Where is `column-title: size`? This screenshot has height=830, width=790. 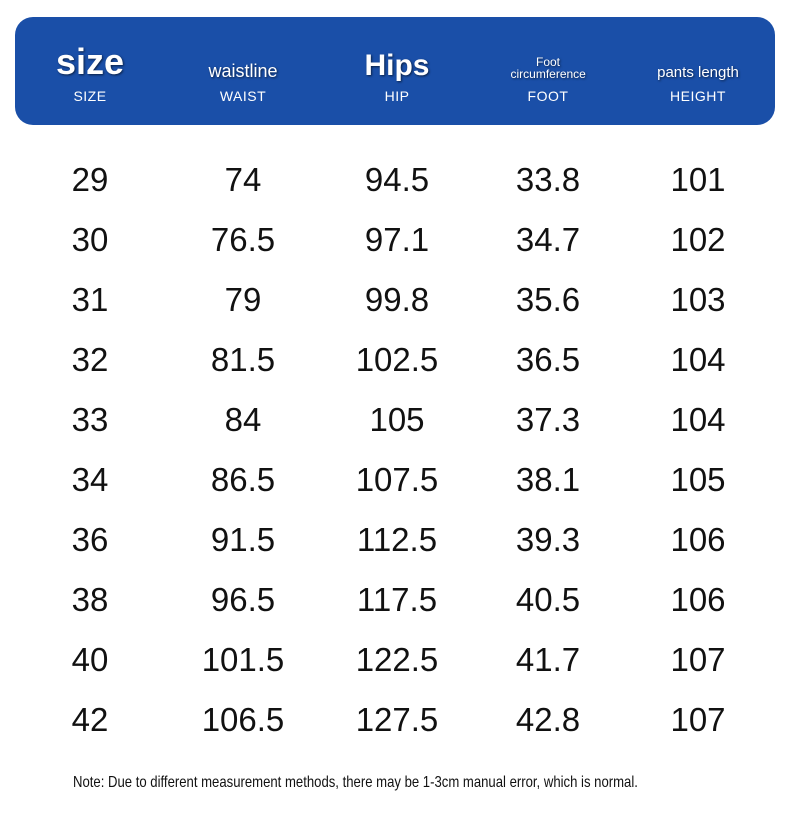
column-title: size is located at coordinates (90, 62).